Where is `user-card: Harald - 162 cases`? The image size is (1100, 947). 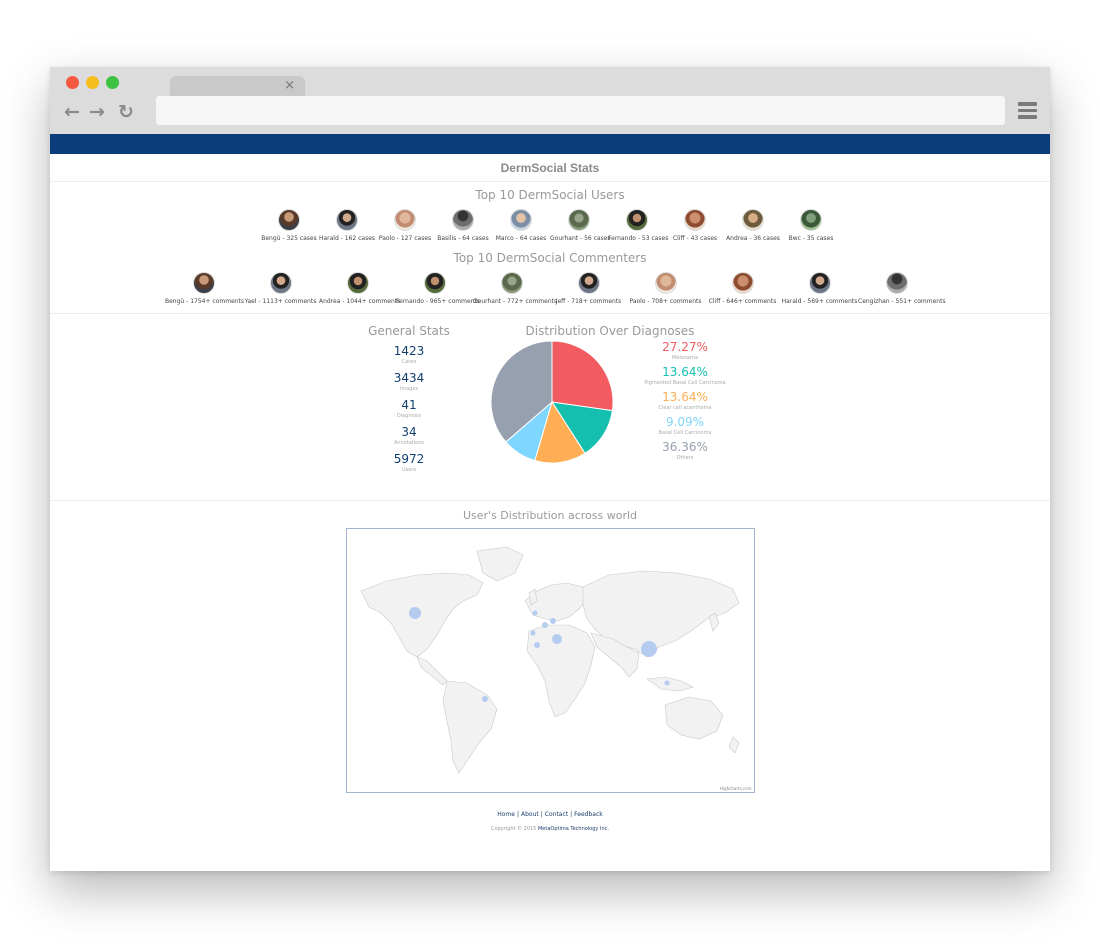 user-card: Harald - 162 cases is located at coordinates (347, 225).